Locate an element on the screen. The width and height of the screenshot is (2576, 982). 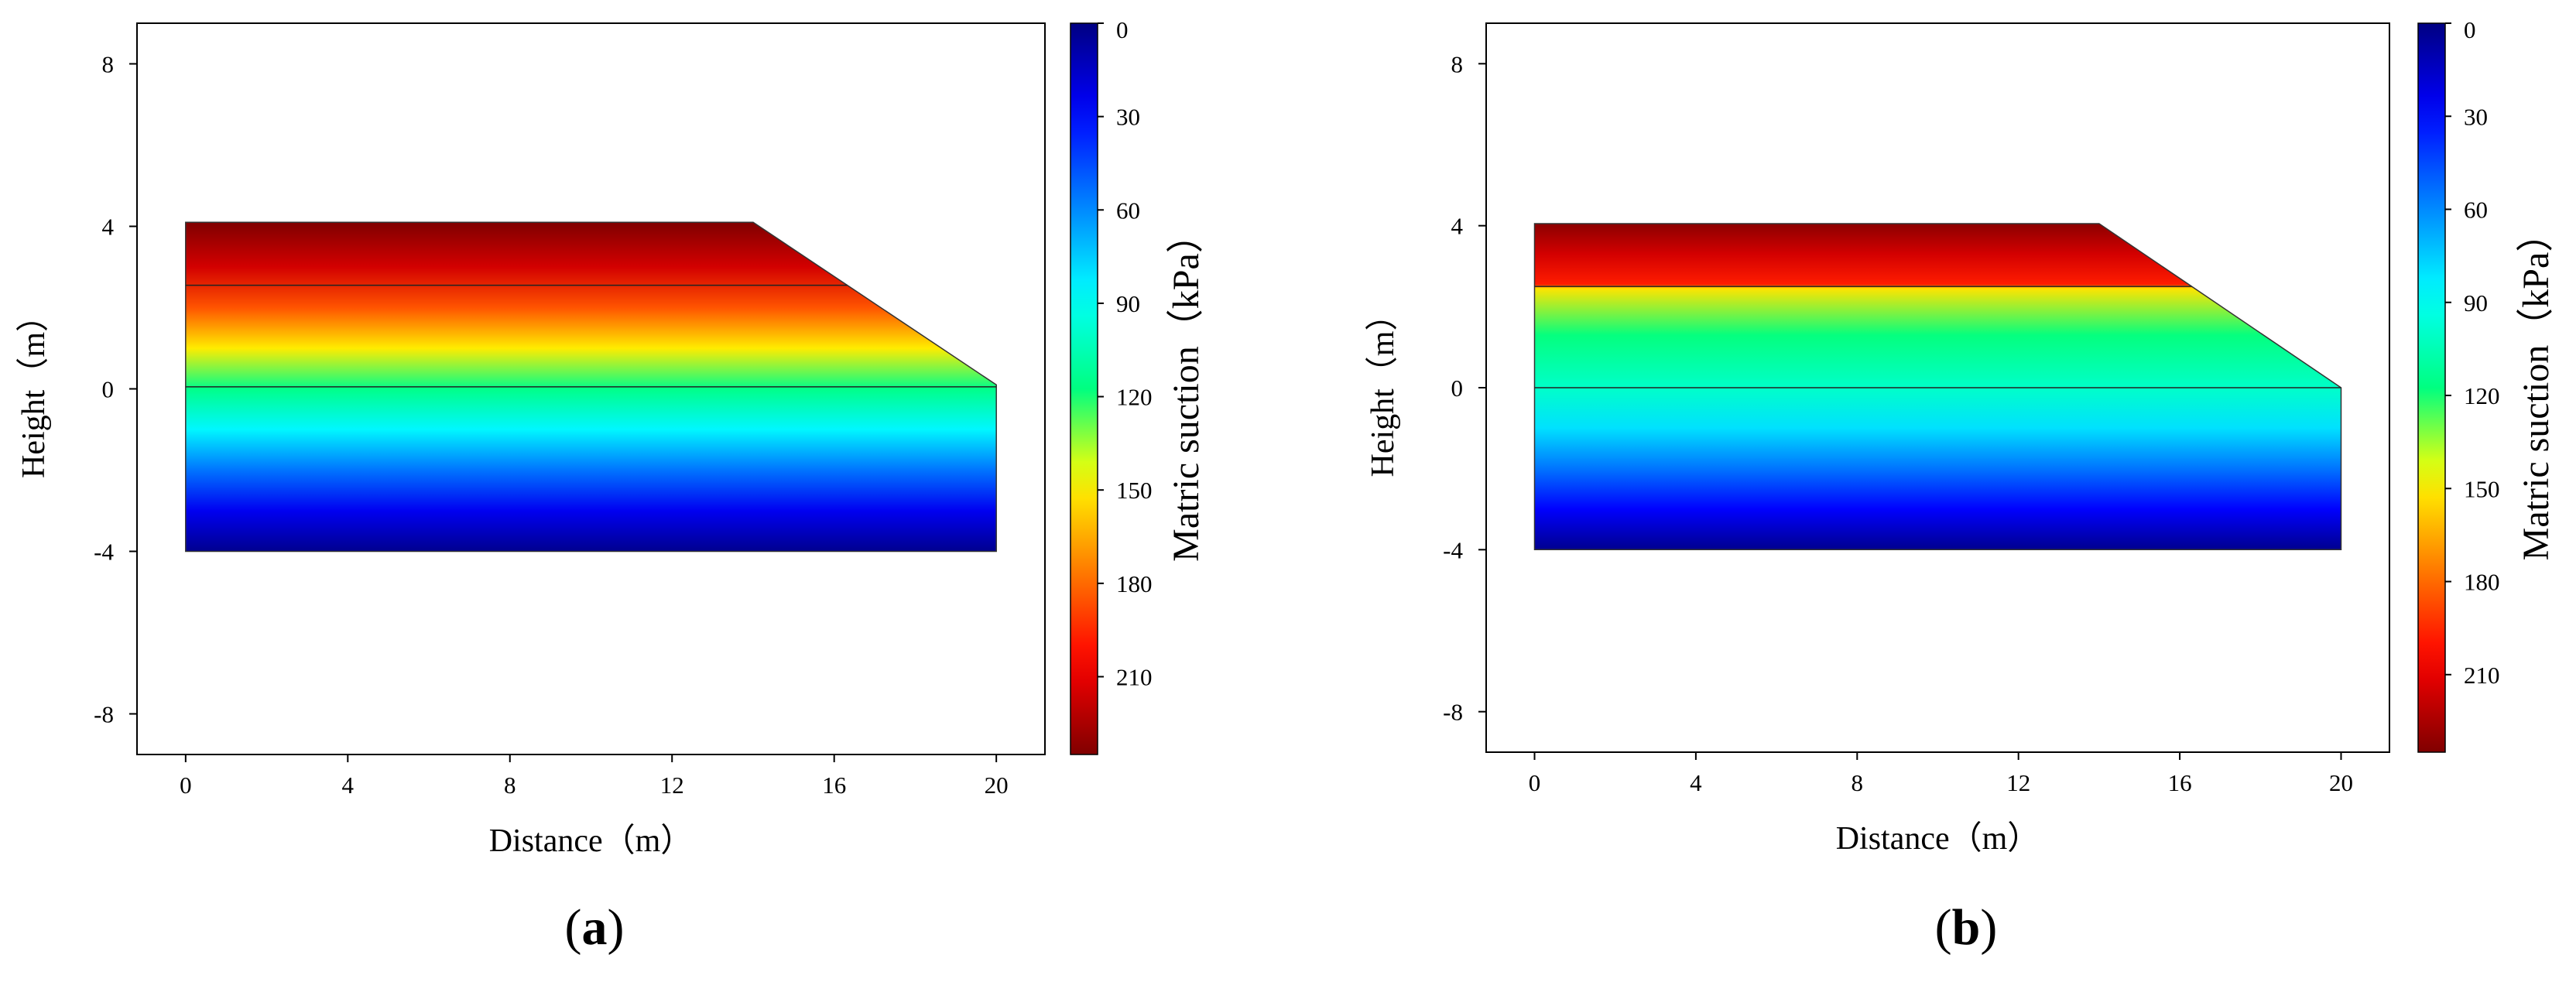
panel-label: (a) is located at coordinates (595, 927).